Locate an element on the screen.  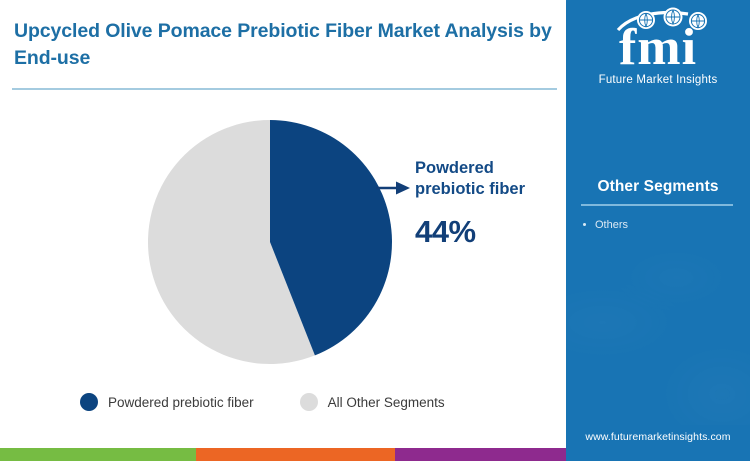
legend-item-powdered-prebiotic-fiber: Powdered prebiotic fiber is located at coordinates (167, 402).